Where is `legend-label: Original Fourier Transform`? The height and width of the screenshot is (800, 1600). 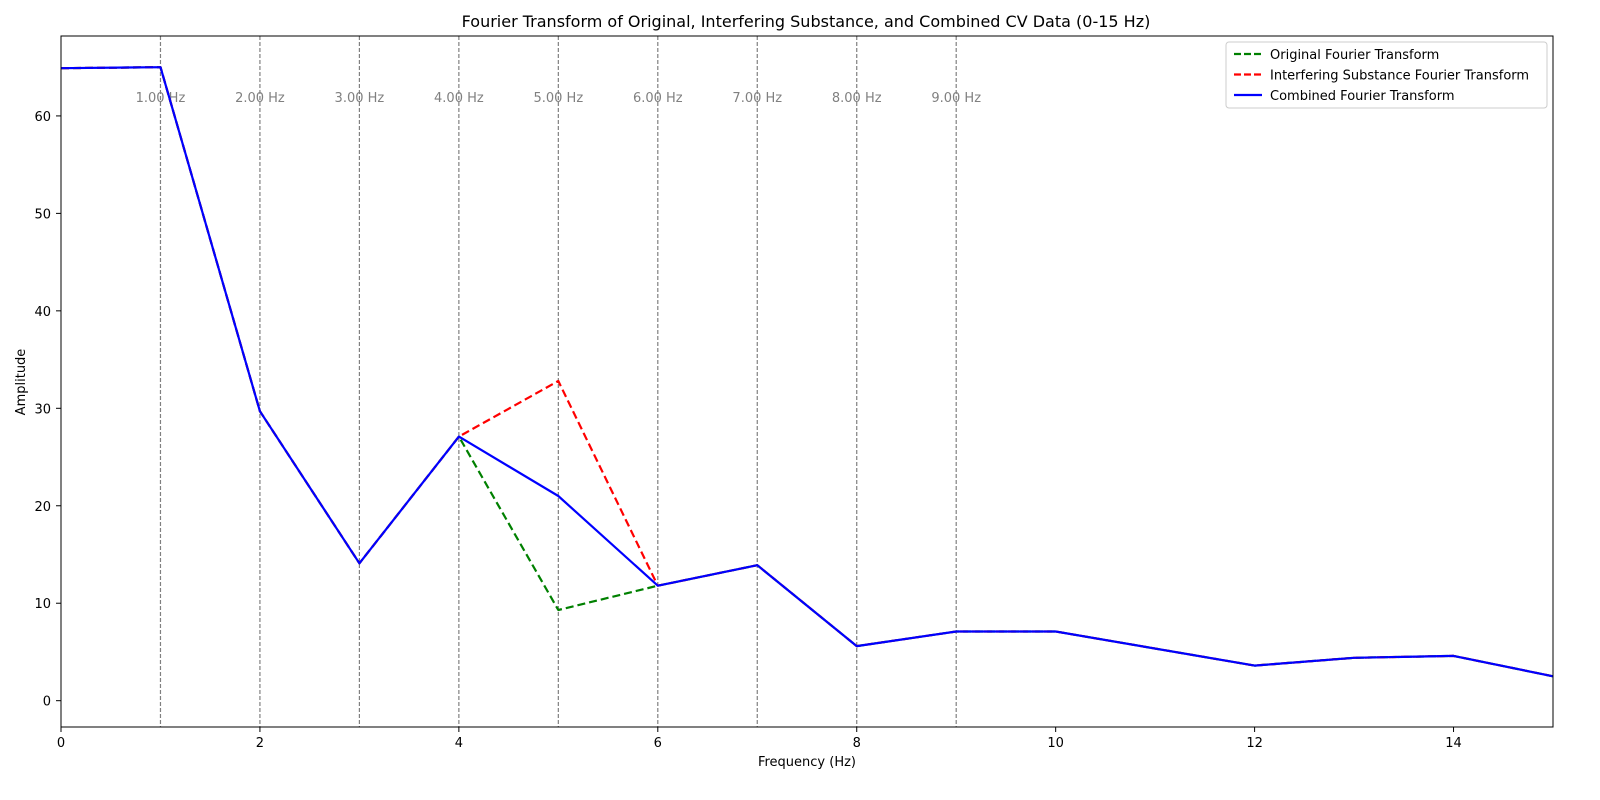
legend-label: Original Fourier Transform is located at coordinates (1354, 55).